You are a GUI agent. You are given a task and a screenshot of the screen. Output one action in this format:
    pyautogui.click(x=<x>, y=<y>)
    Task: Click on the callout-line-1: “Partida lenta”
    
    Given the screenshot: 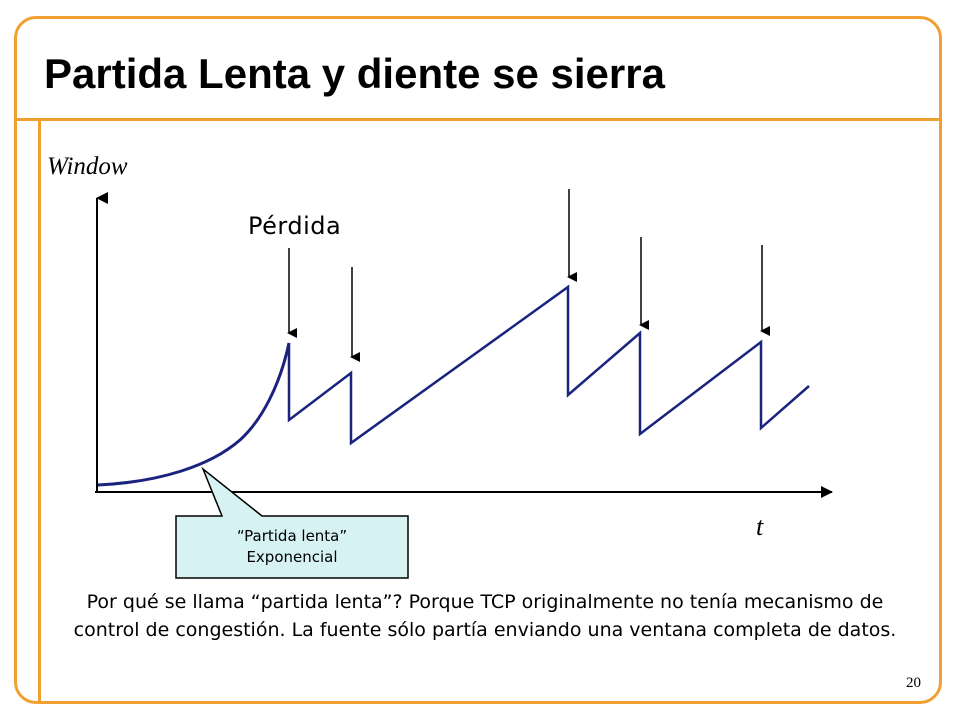 What is the action you would take?
    pyautogui.click(x=292, y=536)
    